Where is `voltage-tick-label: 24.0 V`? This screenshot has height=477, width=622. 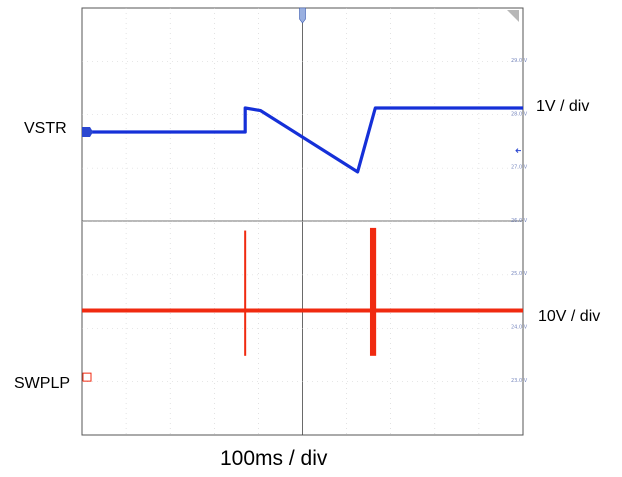
voltage-tick-label: 24.0 V is located at coordinates (519, 328).